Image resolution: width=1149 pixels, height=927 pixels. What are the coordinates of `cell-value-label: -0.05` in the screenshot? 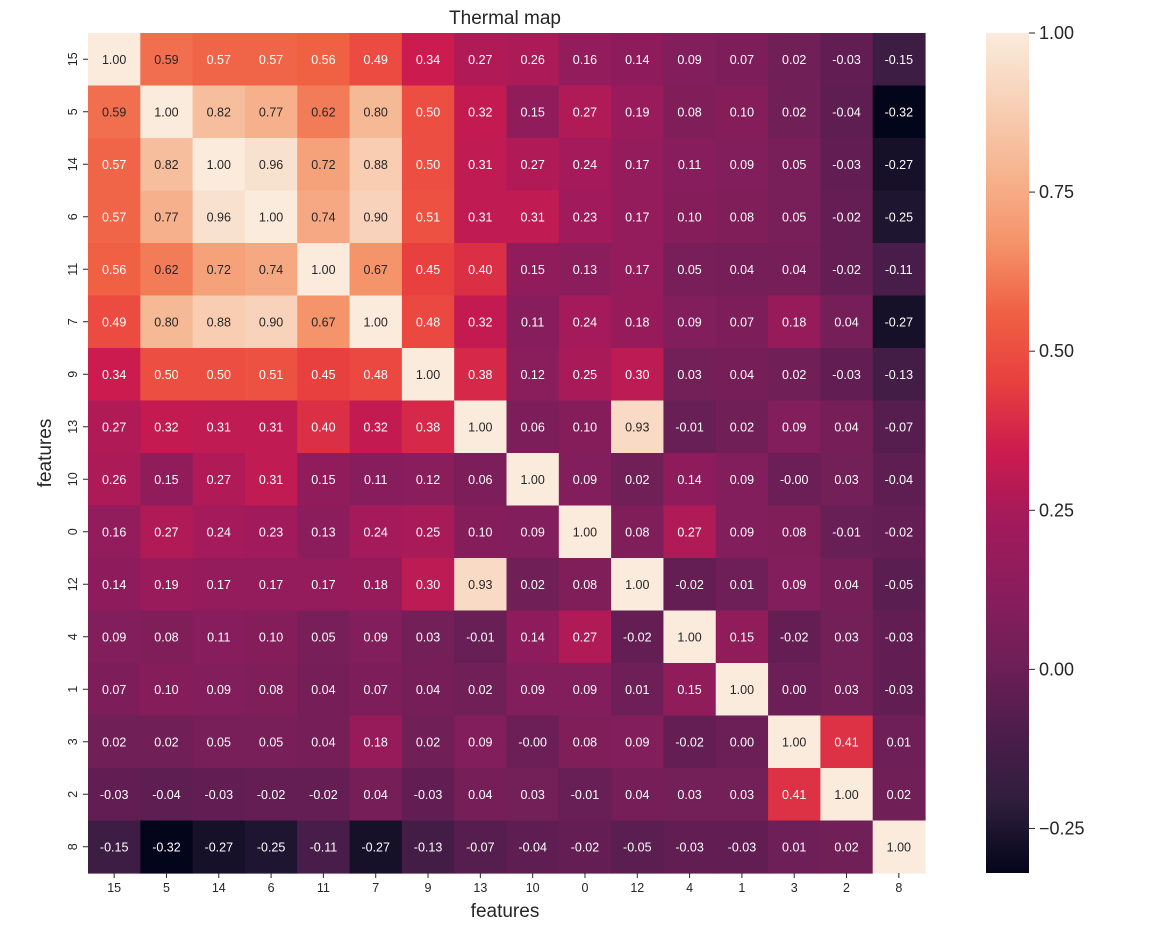 It's located at (637, 847).